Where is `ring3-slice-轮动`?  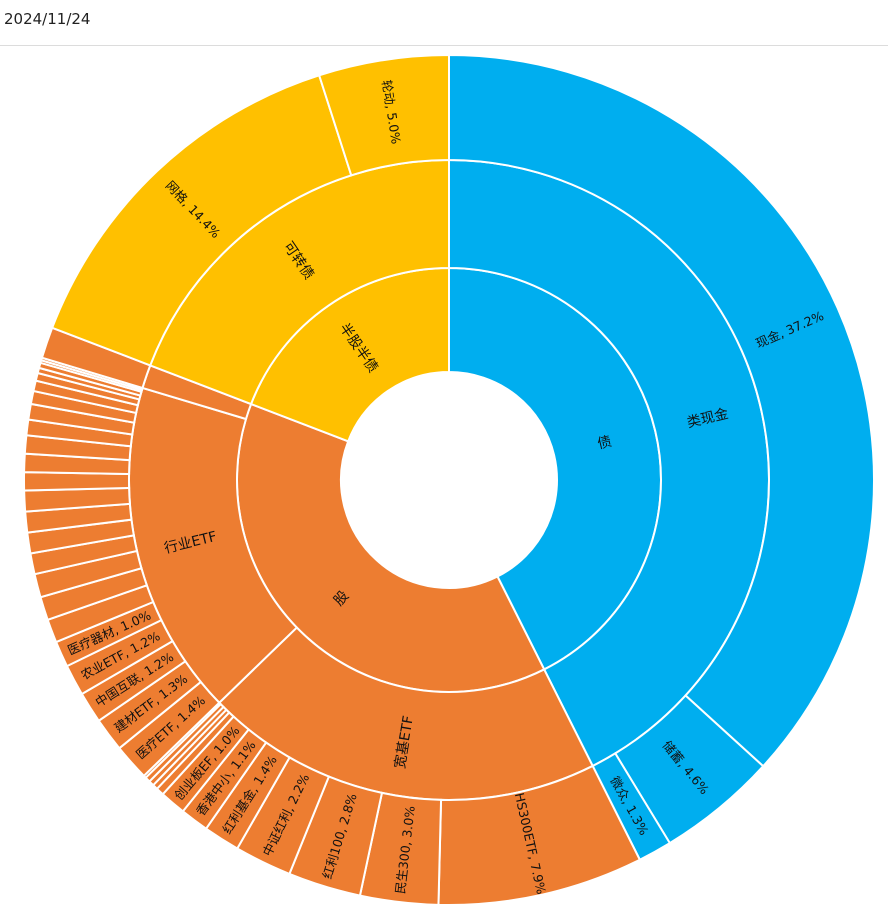 ring3-slice-轮动 is located at coordinates (383, 115).